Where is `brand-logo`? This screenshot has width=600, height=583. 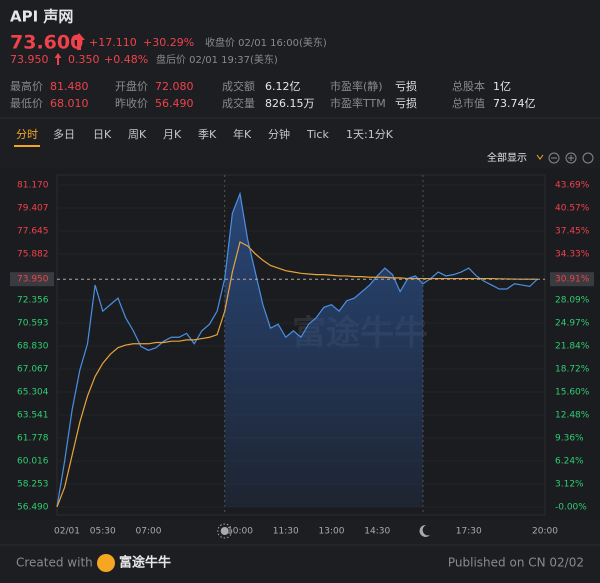 brand-logo is located at coordinates (106, 563).